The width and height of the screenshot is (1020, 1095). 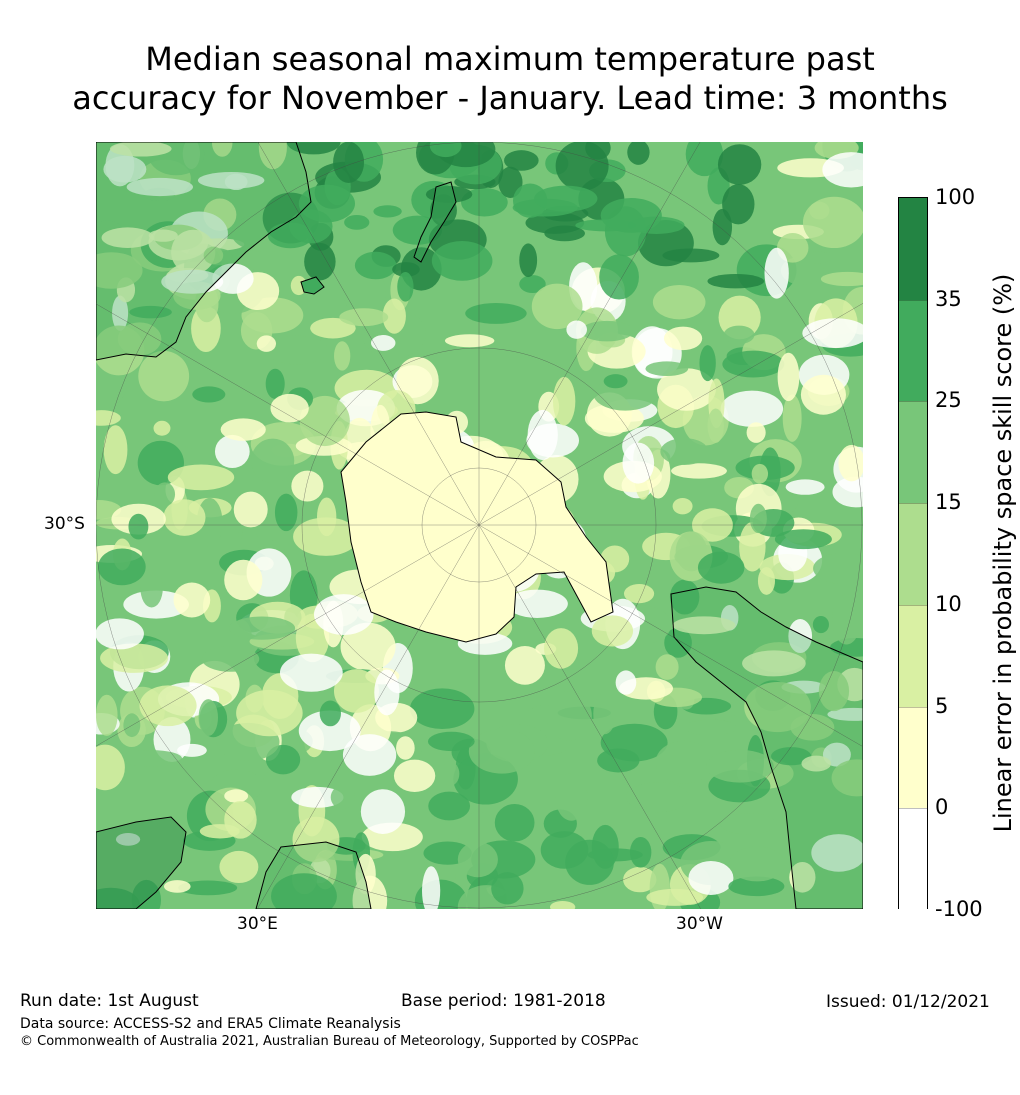 I want to click on colorbar-tick-label: -100, so click(x=959, y=909).